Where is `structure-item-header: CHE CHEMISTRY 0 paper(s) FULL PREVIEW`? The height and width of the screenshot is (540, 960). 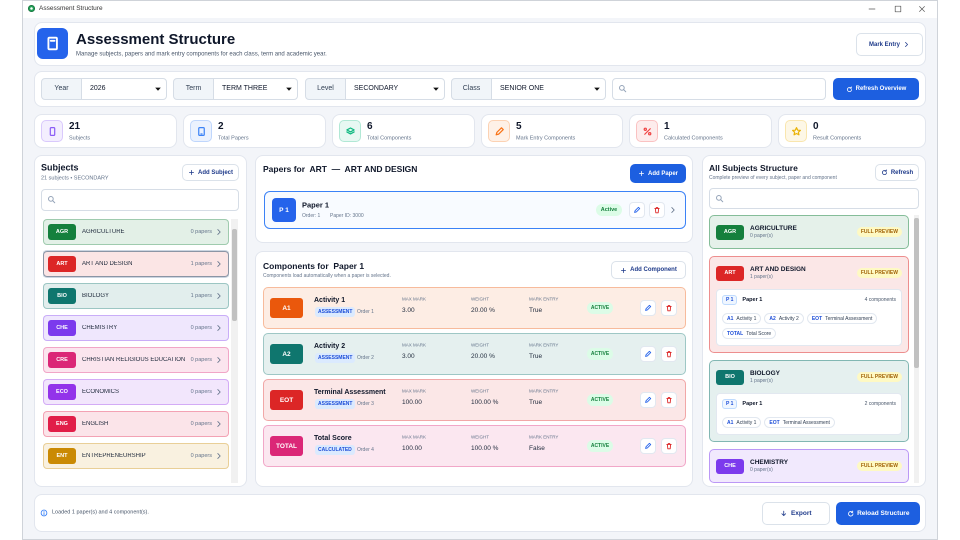 structure-item-header: CHE CHEMISTRY 0 paper(s) FULL PREVIEW is located at coordinates (809, 466).